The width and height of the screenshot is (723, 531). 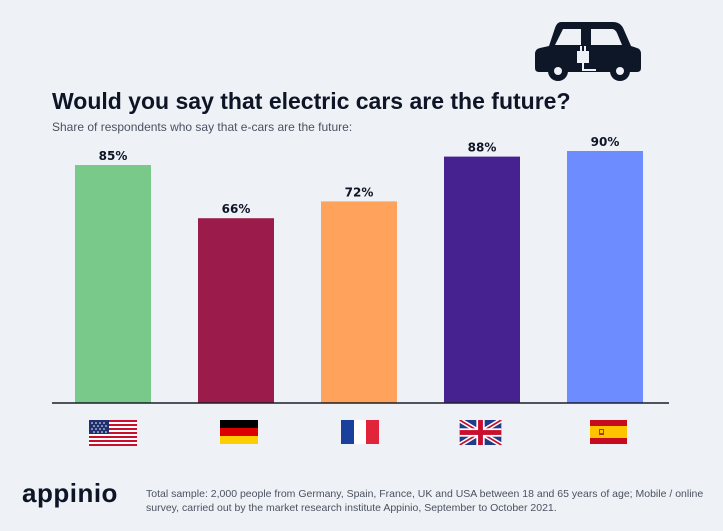 What do you see at coordinates (608, 432) in the screenshot?
I see `spain-flag-icon` at bounding box center [608, 432].